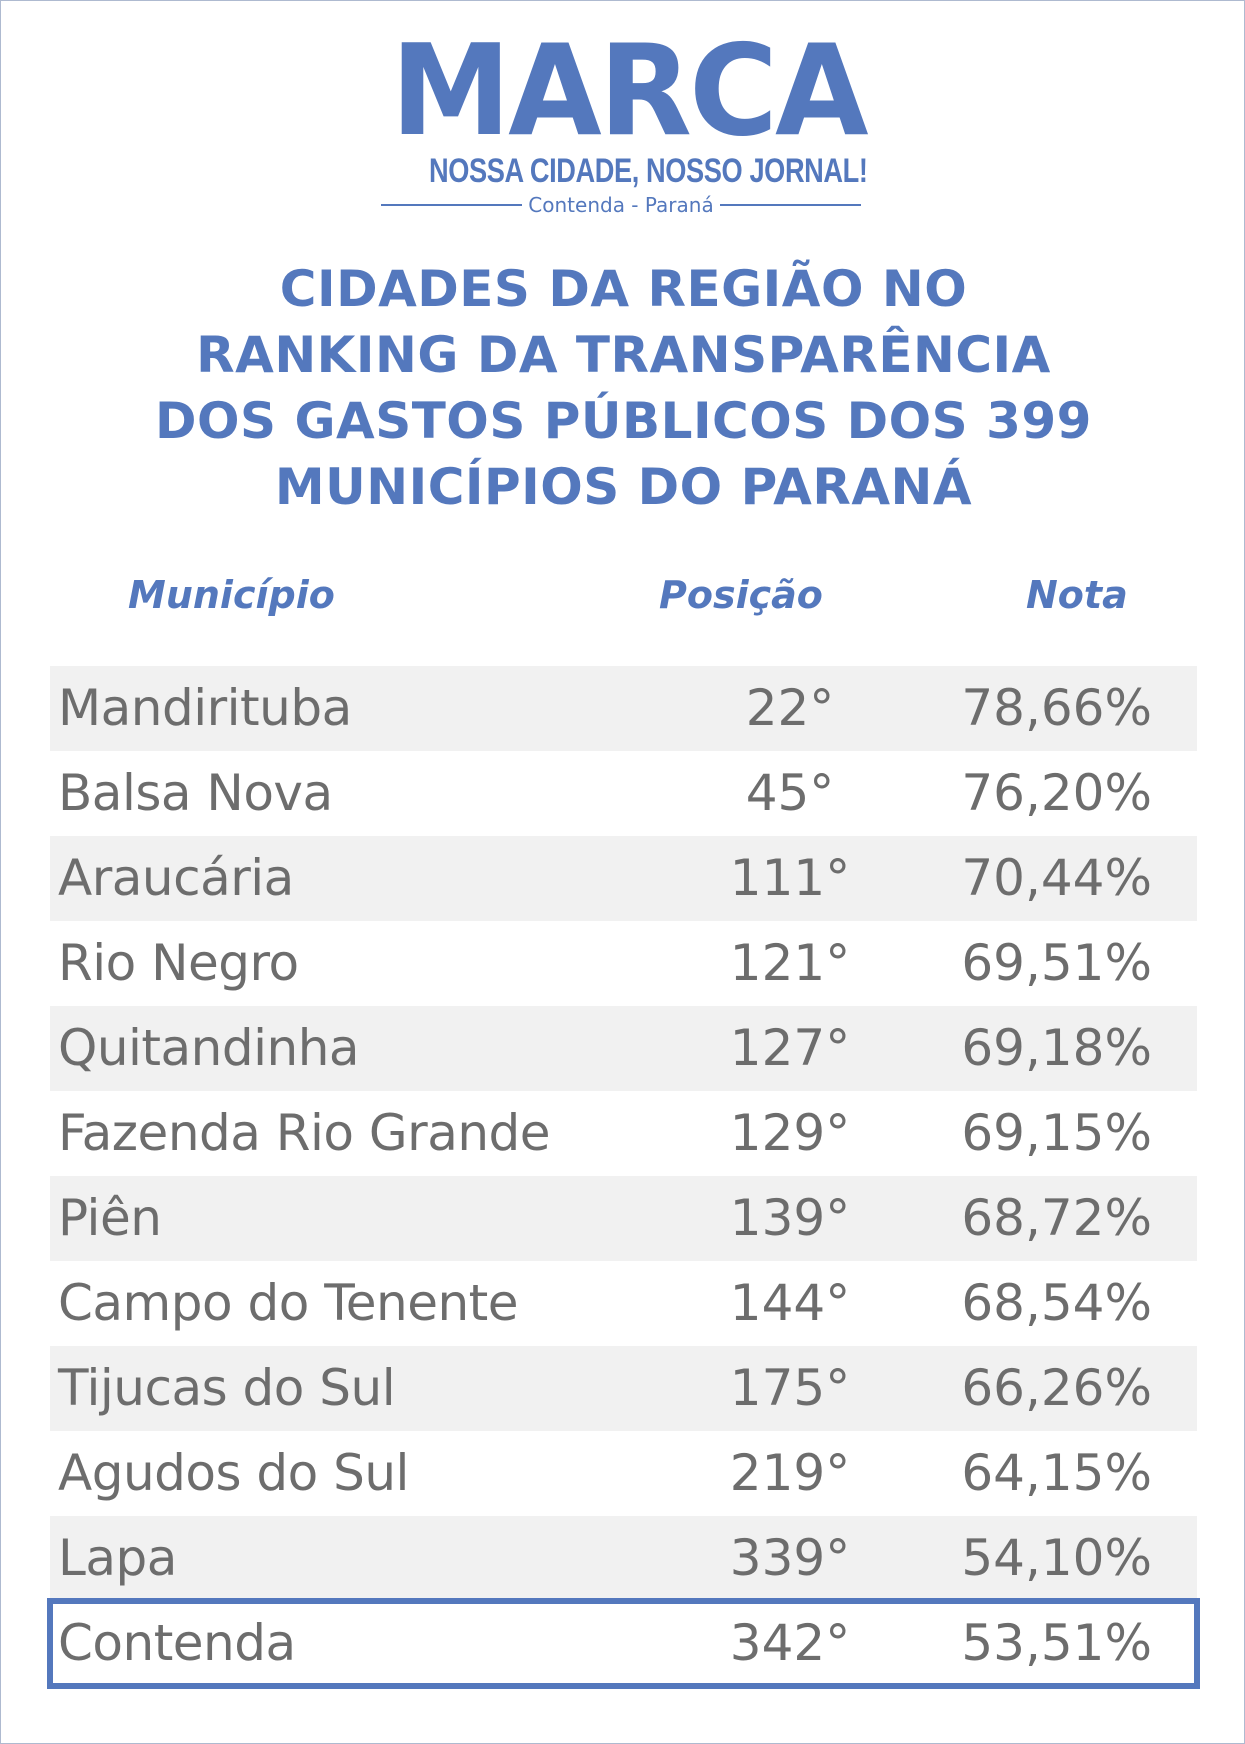 This screenshot has width=1245, height=1744. Describe the element at coordinates (1056, 1133) in the screenshot. I see `nota-cell: 69,15%` at that location.